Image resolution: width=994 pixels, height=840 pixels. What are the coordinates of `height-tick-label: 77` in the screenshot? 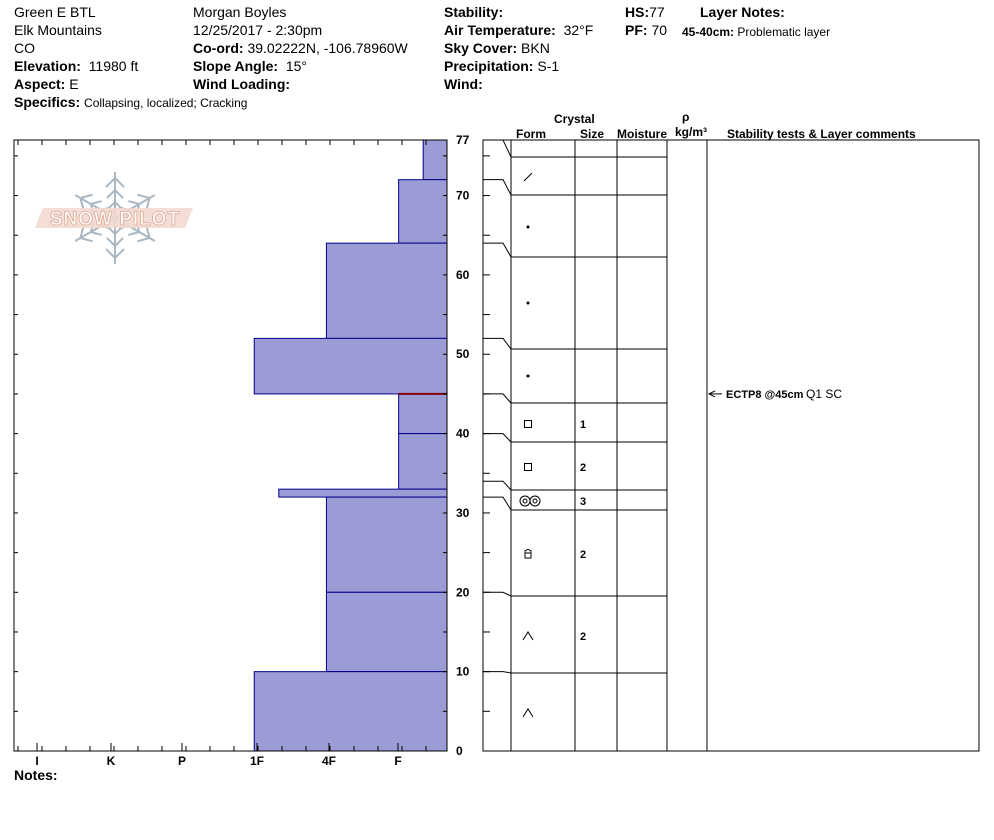 It's located at (463, 140).